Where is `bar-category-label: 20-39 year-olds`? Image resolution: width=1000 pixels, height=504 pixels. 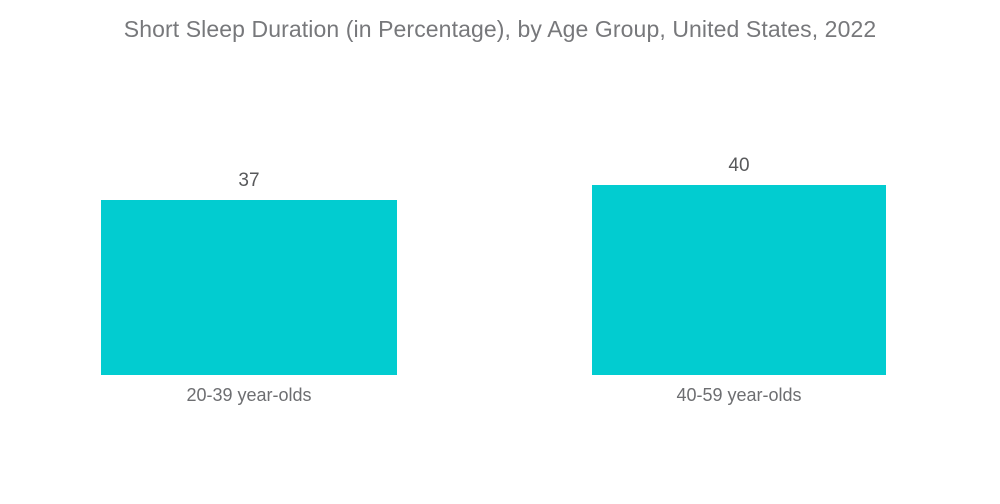
bar-category-label: 20-39 year-olds is located at coordinates (249, 395).